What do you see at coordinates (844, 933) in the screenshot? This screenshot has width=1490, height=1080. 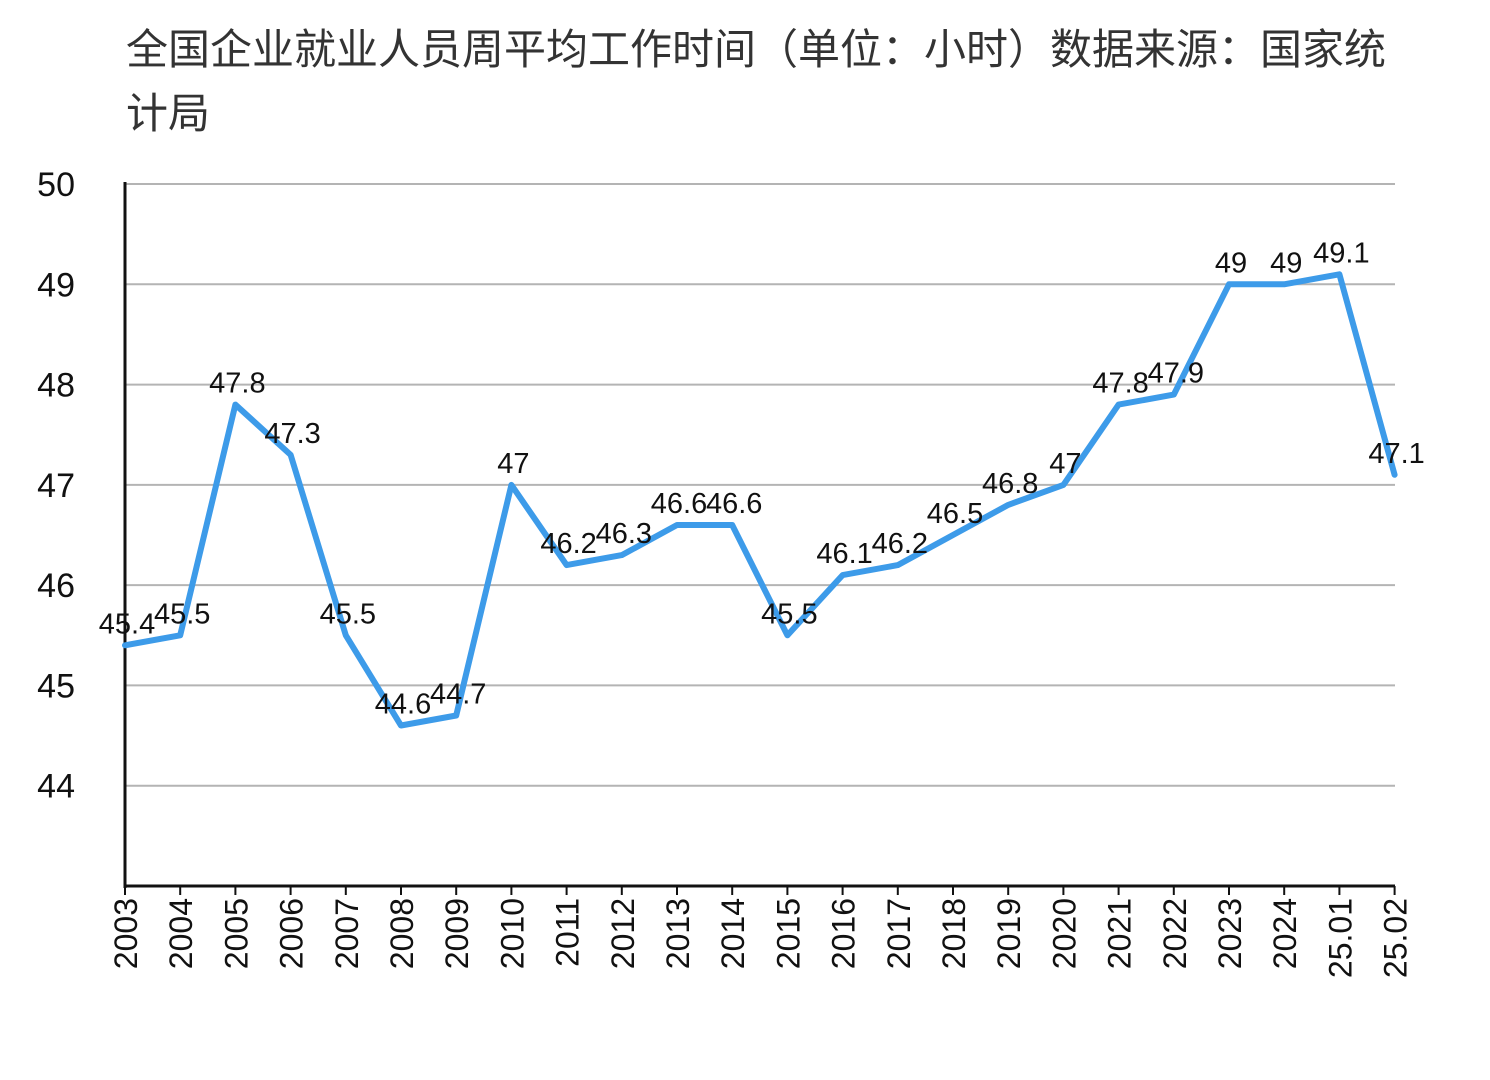 I see `x-tick-label: 2016` at bounding box center [844, 933].